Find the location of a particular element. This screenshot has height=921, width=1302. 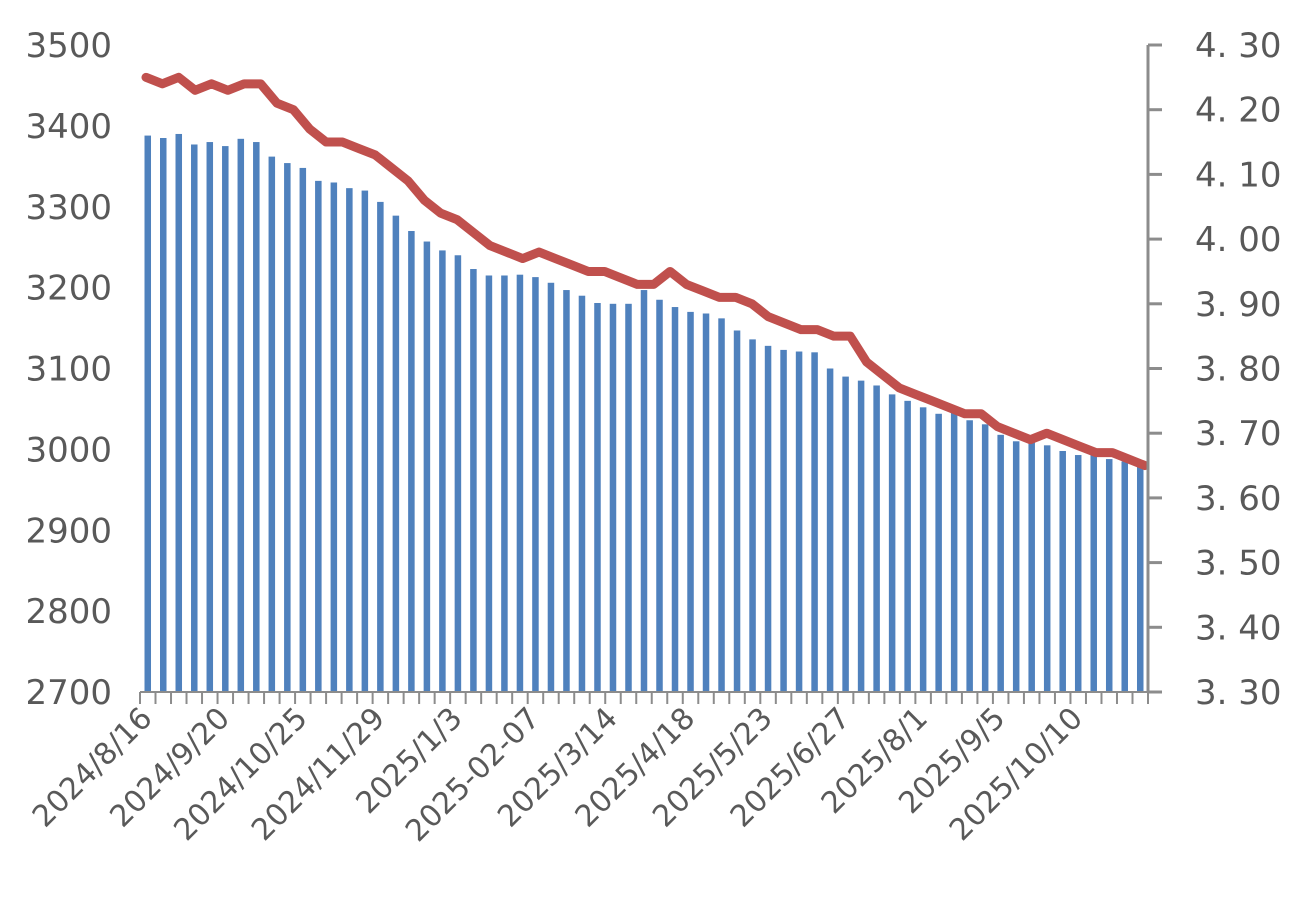

right-tick-label: 3. 60 is located at coordinates (1238, 499).